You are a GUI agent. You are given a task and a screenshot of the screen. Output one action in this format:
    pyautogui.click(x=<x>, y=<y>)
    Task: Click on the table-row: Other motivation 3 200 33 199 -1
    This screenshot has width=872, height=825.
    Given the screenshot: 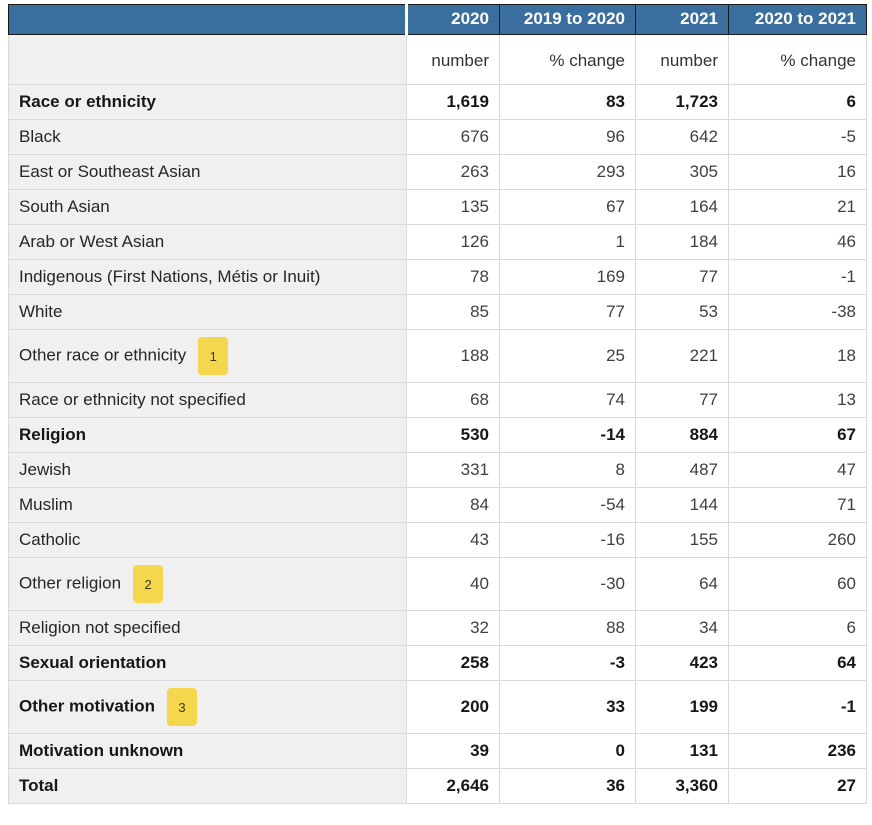 What is the action you would take?
    pyautogui.click(x=437, y=707)
    